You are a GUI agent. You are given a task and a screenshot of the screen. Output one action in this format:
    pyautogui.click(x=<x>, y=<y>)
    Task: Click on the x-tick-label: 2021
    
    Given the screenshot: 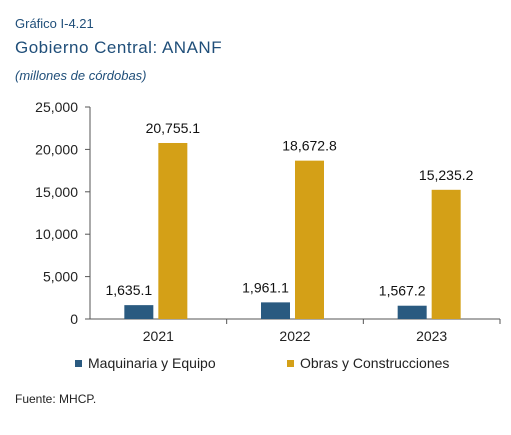 What is the action you would take?
    pyautogui.click(x=158, y=336)
    